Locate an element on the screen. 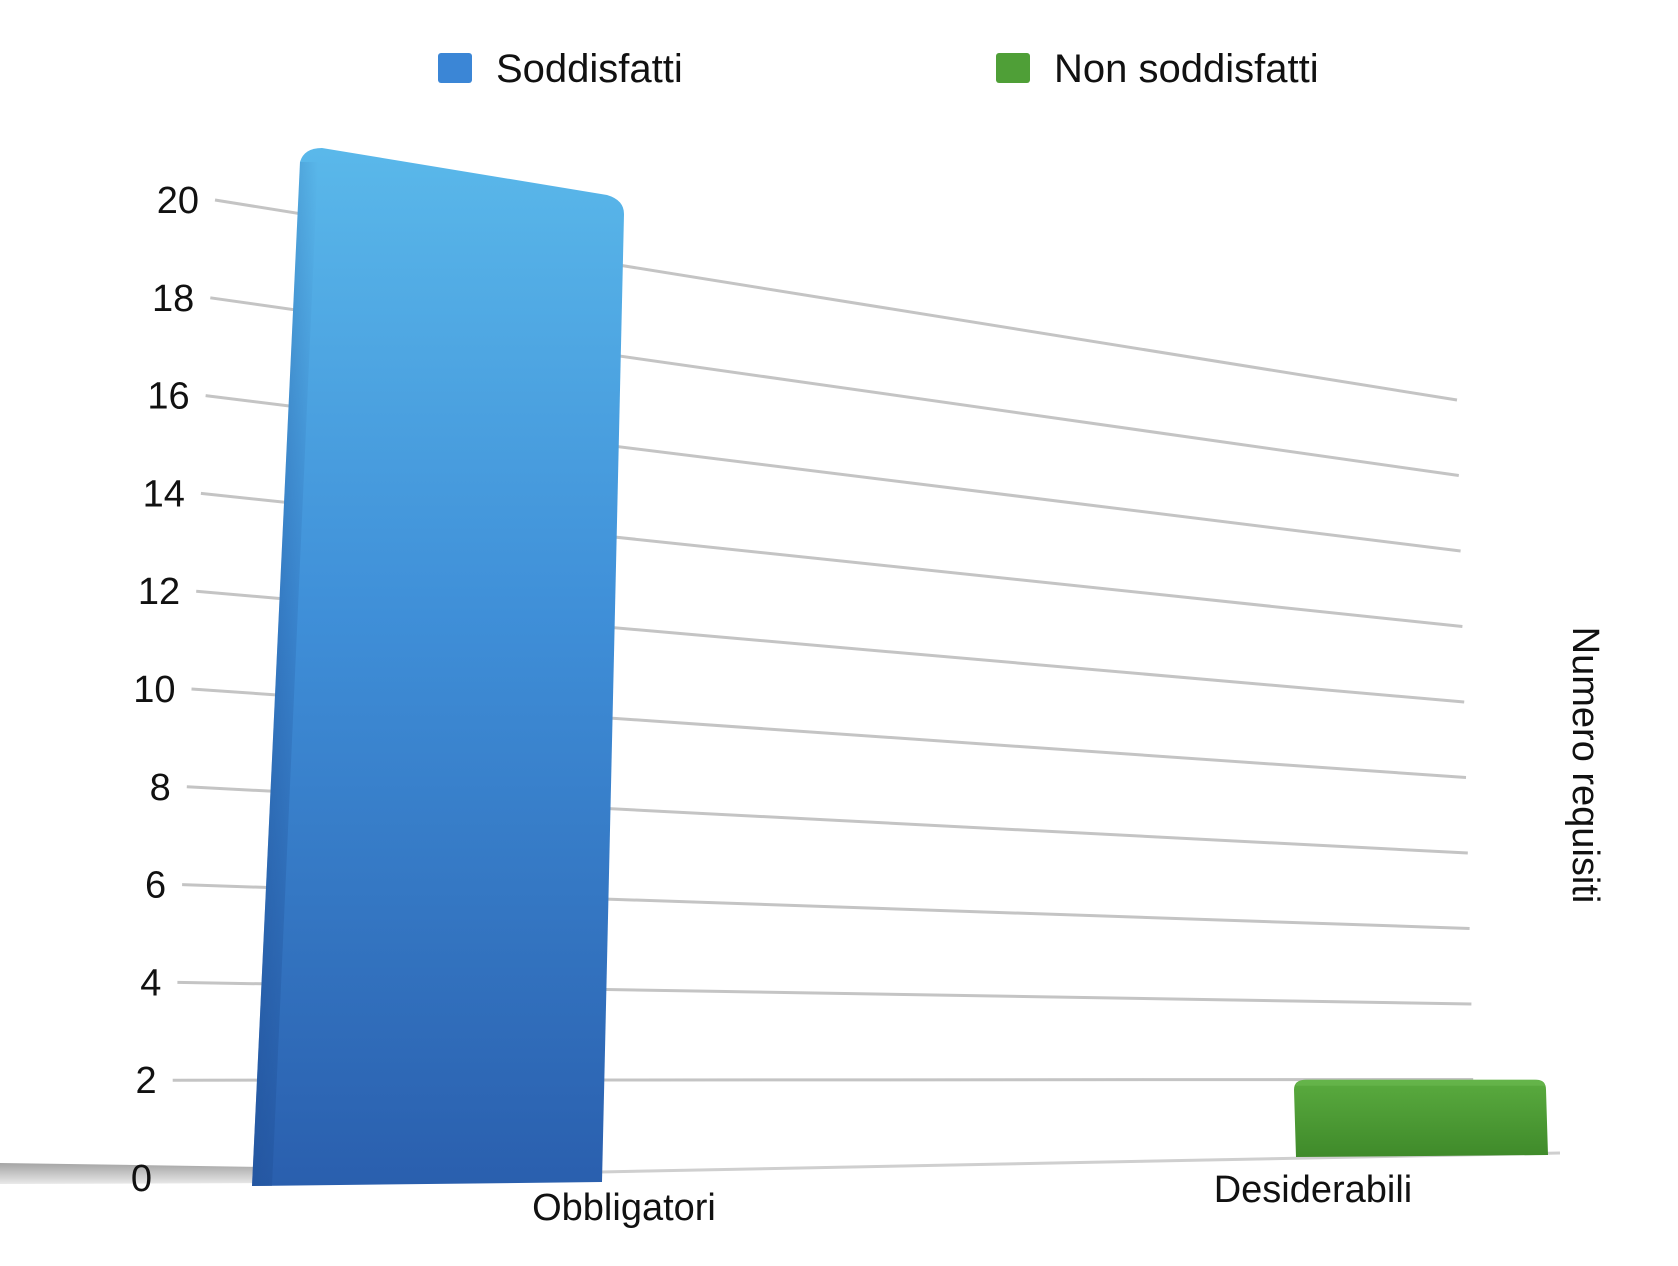 This screenshot has height=1266, width=1678. y-tick-label-18: 18 is located at coordinates (173, 299).